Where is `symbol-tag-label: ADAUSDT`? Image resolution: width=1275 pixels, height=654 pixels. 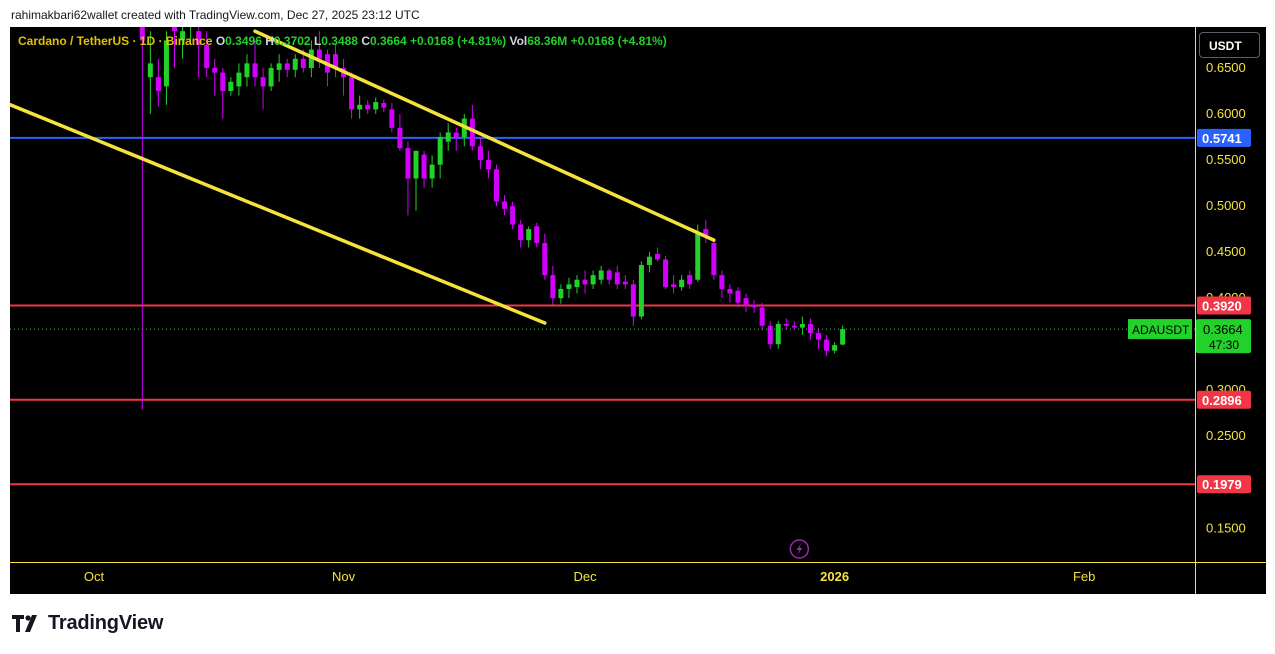
symbol-tag-label: ADAUSDT is located at coordinates (1161, 330).